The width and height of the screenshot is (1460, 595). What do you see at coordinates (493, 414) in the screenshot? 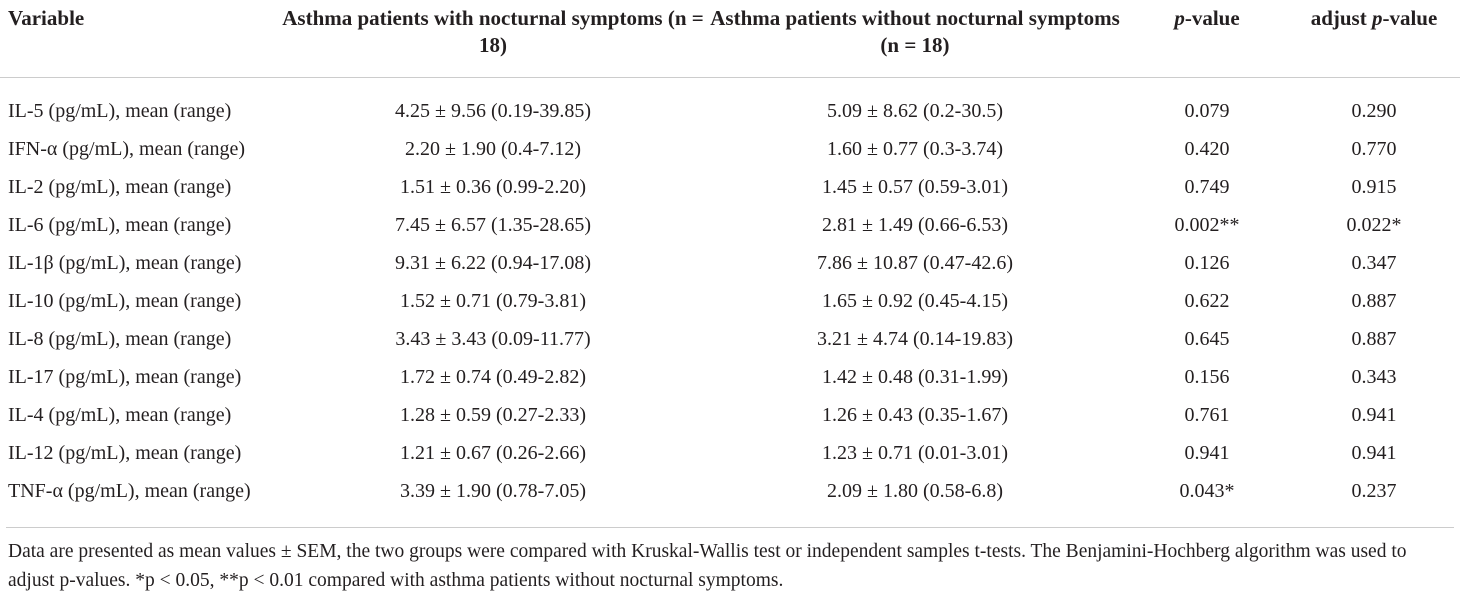
I see `cell-group1: 1.28 ± 0.59 (0.27-2.33)` at bounding box center [493, 414].